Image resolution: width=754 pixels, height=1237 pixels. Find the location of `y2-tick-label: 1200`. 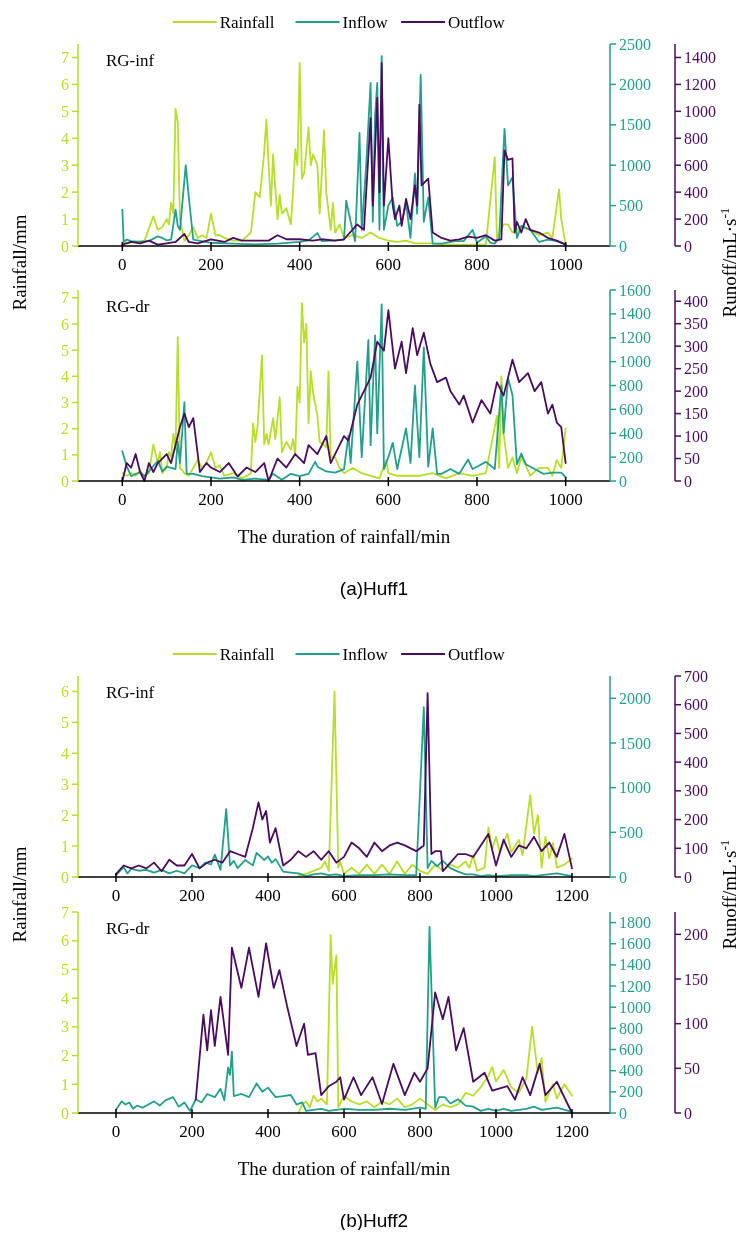

y2-tick-label: 1200 is located at coordinates (635, 986).